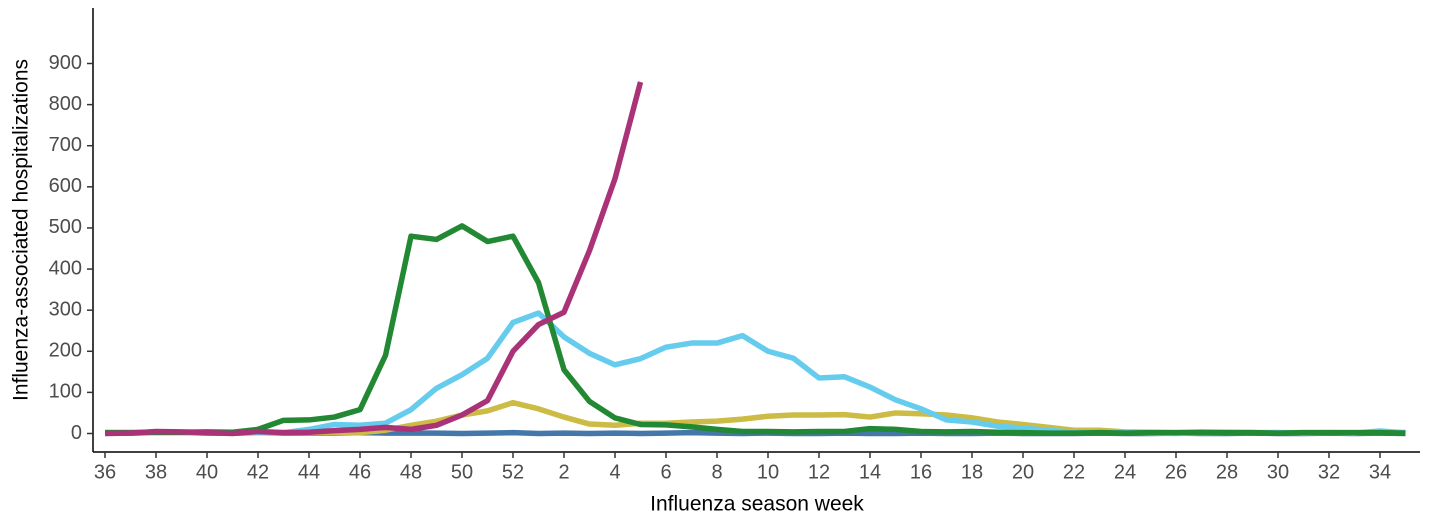 The height and width of the screenshot is (525, 1434). I want to click on y-tick-label: 600, so click(65, 186).